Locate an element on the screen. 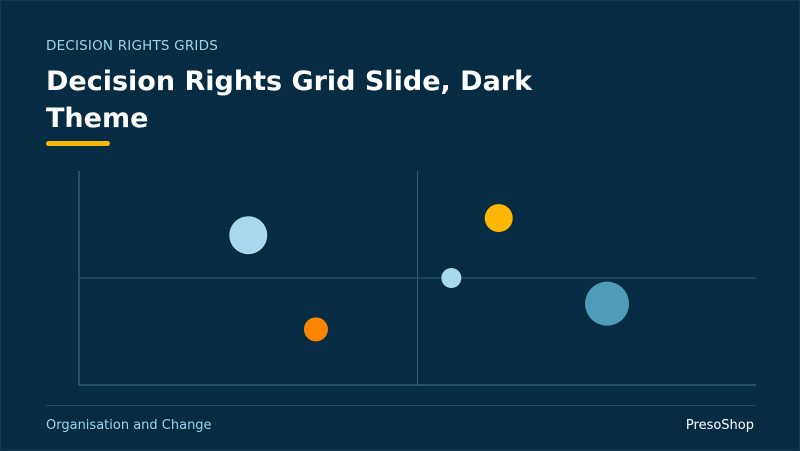 The image size is (800, 451). footer-divider is located at coordinates (401, 405).